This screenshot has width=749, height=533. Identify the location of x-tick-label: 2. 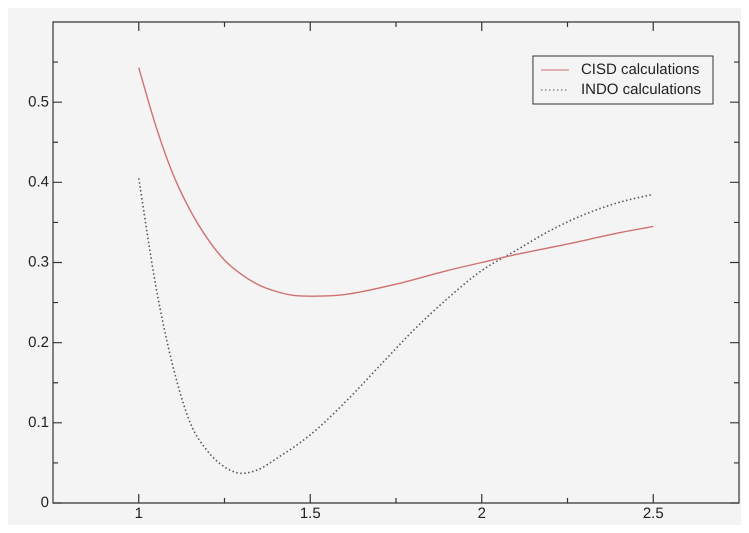
(482, 513).